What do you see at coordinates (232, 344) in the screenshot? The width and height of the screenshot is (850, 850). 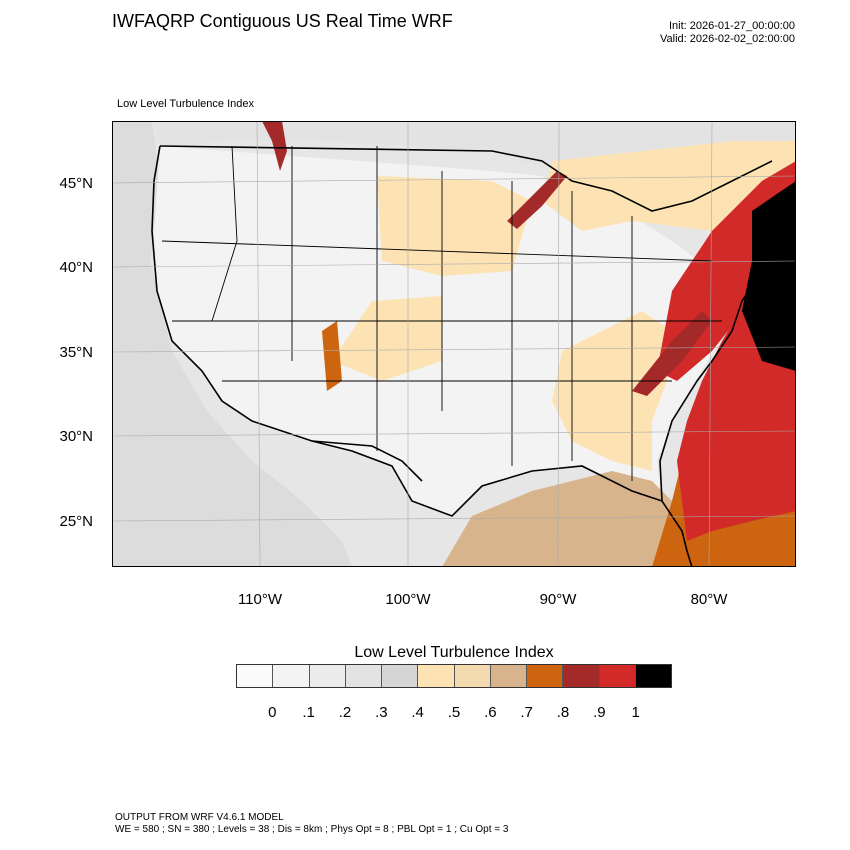 I see `pacific-region` at bounding box center [232, 344].